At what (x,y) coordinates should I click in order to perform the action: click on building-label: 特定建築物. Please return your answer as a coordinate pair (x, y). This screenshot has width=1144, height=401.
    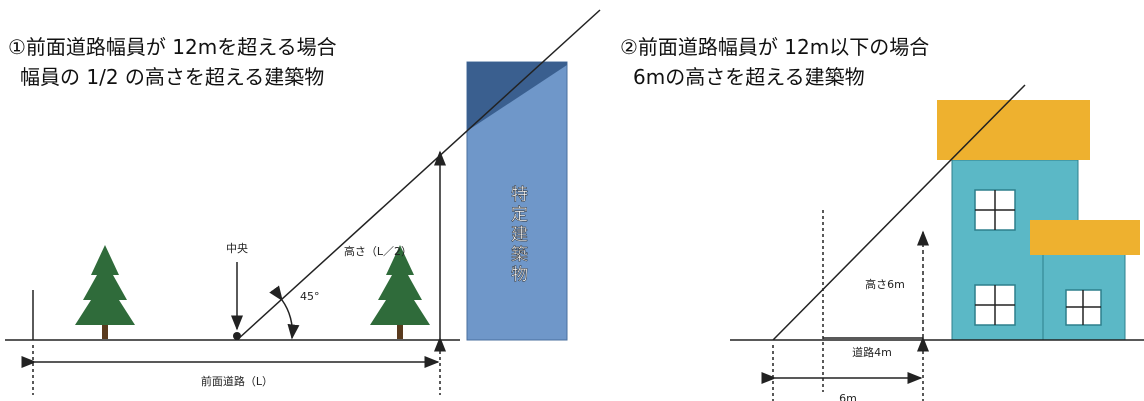
    Looking at the image, I should click on (517, 235).